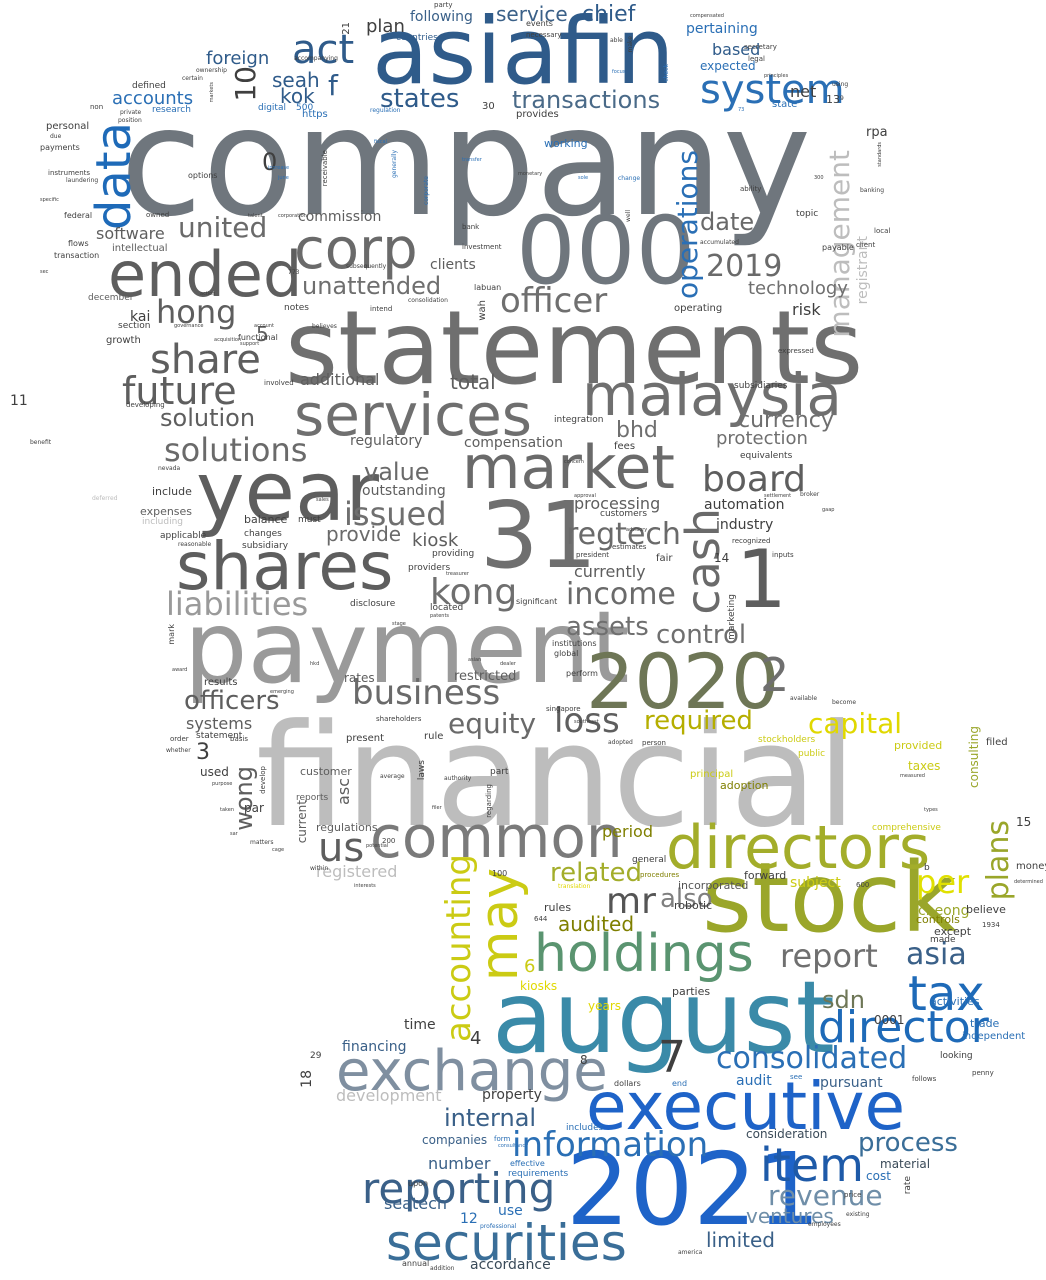 This screenshot has width=1046, height=1280. Describe the element at coordinates (872, 190) in the screenshot. I see `word-banking: banking` at that location.